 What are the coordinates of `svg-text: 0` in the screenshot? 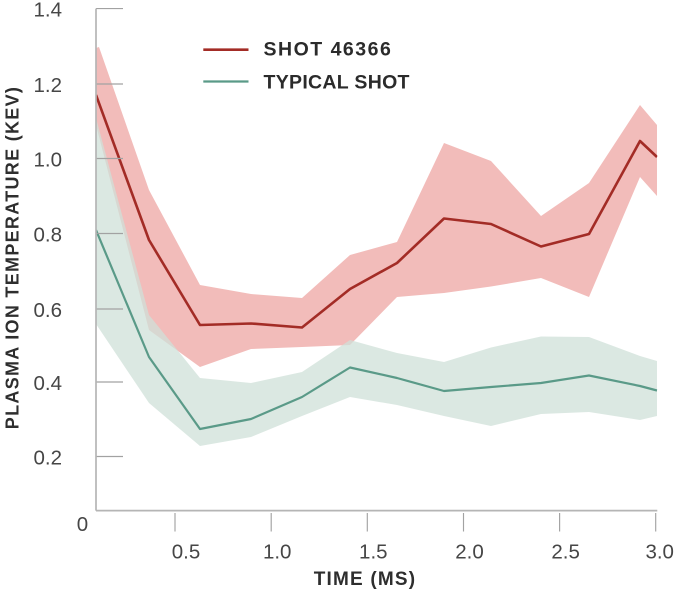 It's located at (82, 524).